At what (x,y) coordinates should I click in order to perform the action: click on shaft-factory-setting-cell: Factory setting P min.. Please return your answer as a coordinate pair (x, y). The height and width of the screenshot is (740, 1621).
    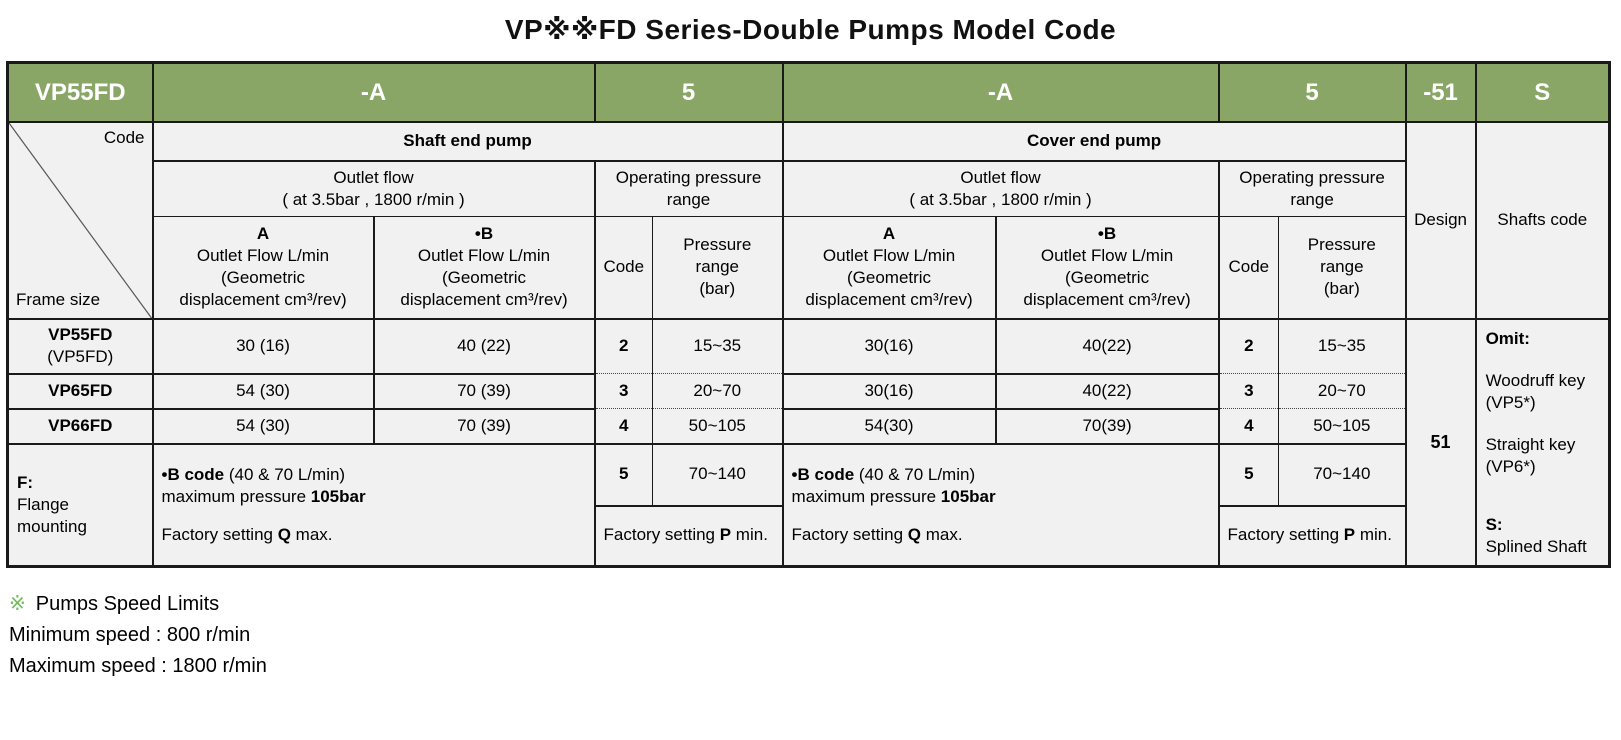
    Looking at the image, I should click on (688, 536).